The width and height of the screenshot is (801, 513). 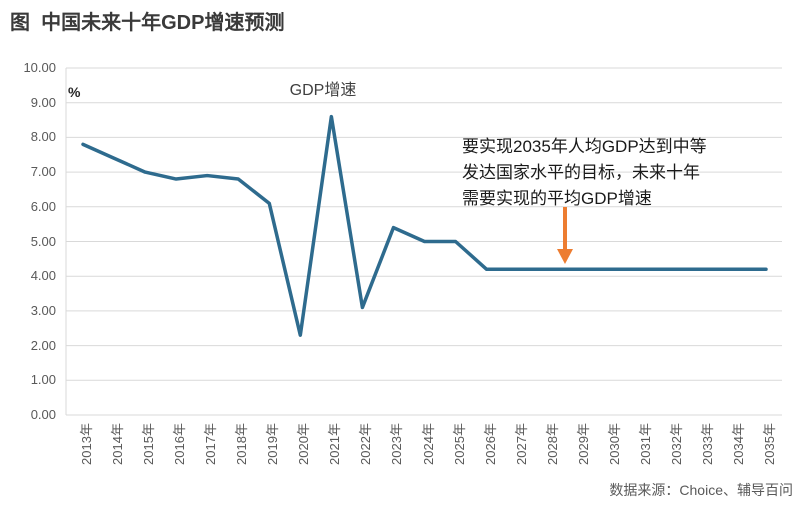 What do you see at coordinates (180, 444) in the screenshot?
I see `x-axis-tick-label: 2016年` at bounding box center [180, 444].